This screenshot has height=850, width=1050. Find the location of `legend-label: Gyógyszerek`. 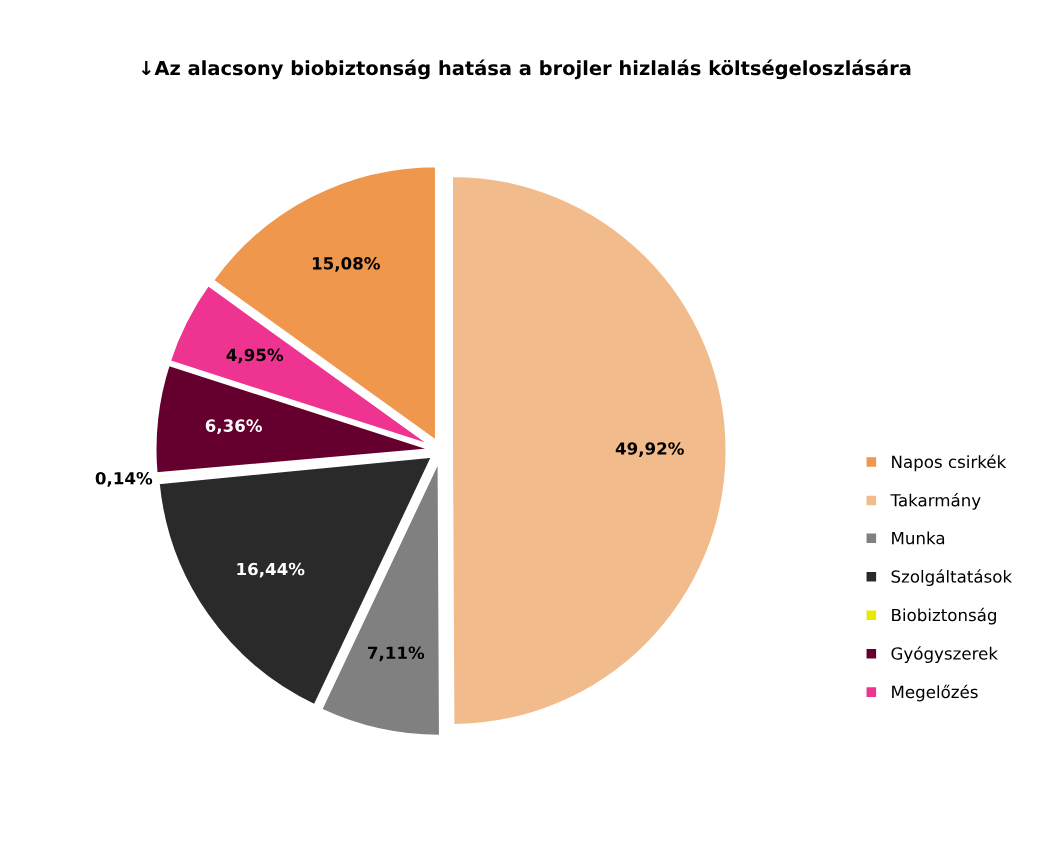

legend-label: Gyógyszerek is located at coordinates (944, 654).